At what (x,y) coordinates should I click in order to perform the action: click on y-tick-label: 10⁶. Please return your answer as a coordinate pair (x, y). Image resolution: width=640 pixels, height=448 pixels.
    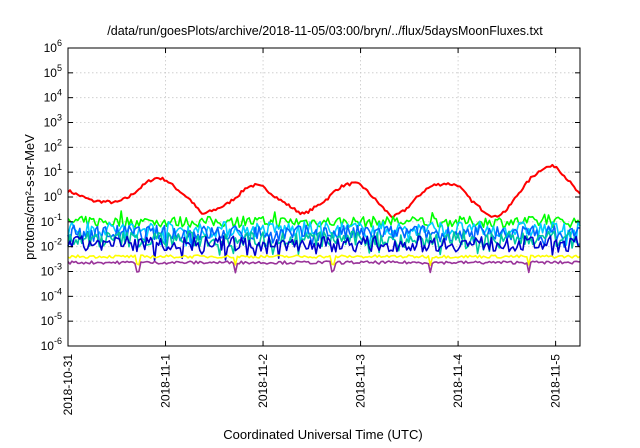
    Looking at the image, I should click on (53, 46).